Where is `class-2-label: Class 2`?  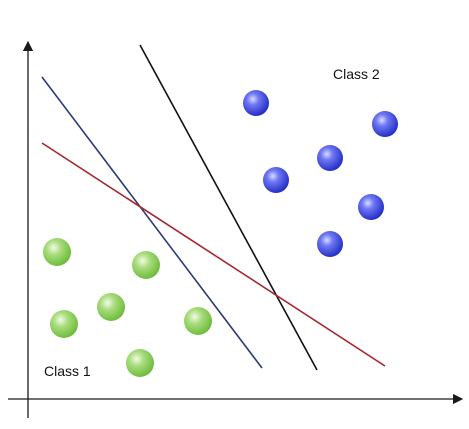
class-2-label: Class 2 is located at coordinates (356, 74).